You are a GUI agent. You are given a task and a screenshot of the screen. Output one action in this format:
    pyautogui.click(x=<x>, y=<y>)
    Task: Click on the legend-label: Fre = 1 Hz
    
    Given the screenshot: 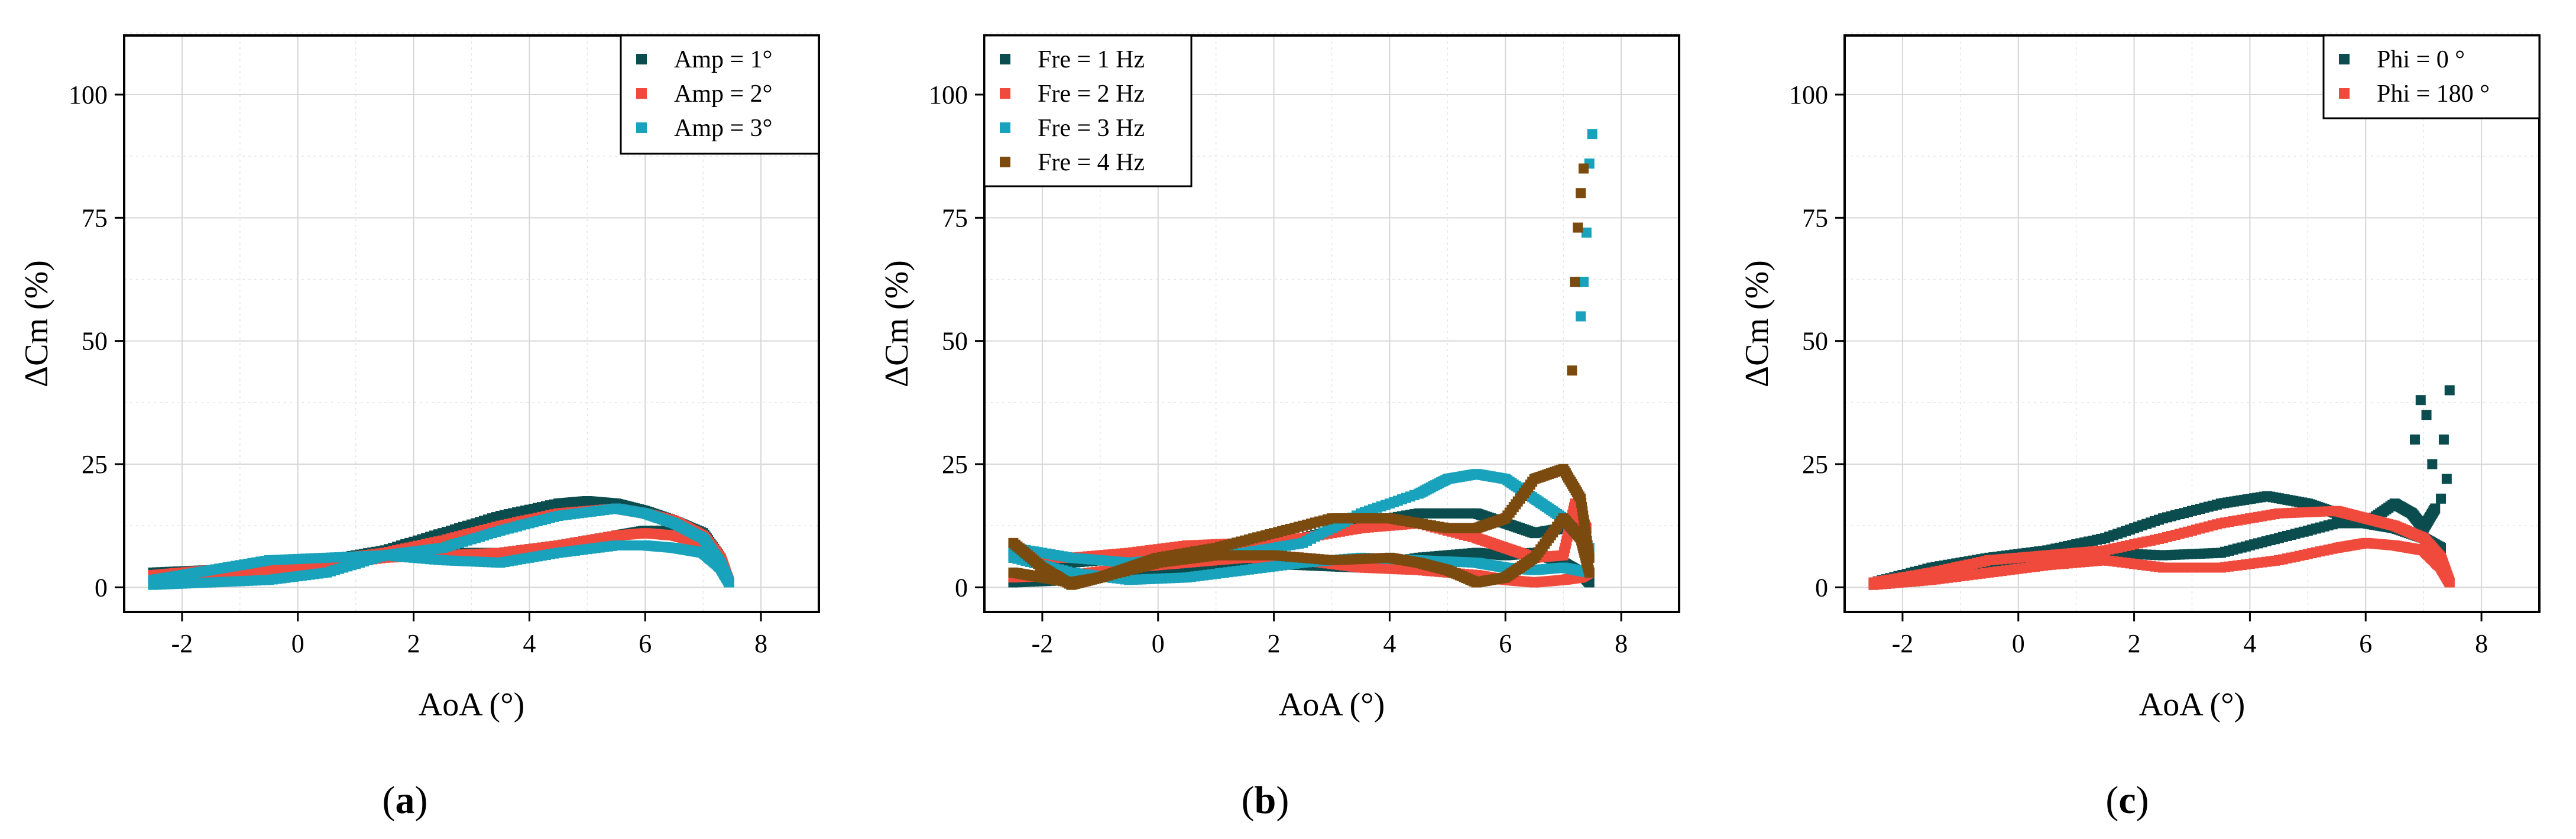 What is the action you would take?
    pyautogui.click(x=1091, y=59)
    